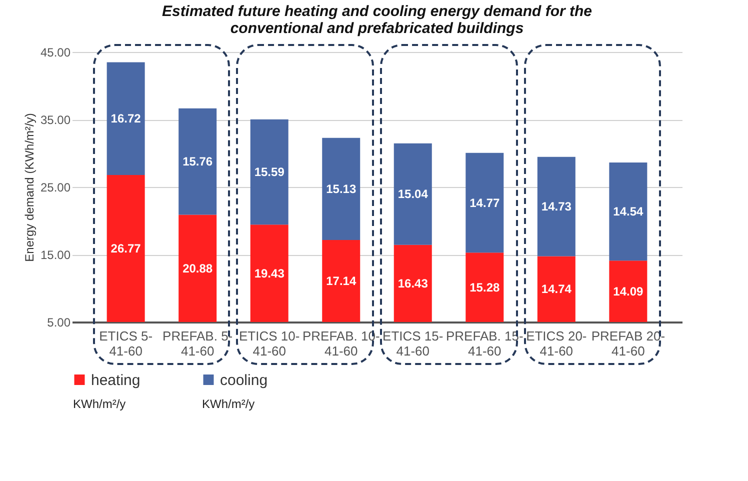 The height and width of the screenshot is (481, 748). Describe the element at coordinates (556, 207) in the screenshot. I see `data-label: 14.73` at that location.